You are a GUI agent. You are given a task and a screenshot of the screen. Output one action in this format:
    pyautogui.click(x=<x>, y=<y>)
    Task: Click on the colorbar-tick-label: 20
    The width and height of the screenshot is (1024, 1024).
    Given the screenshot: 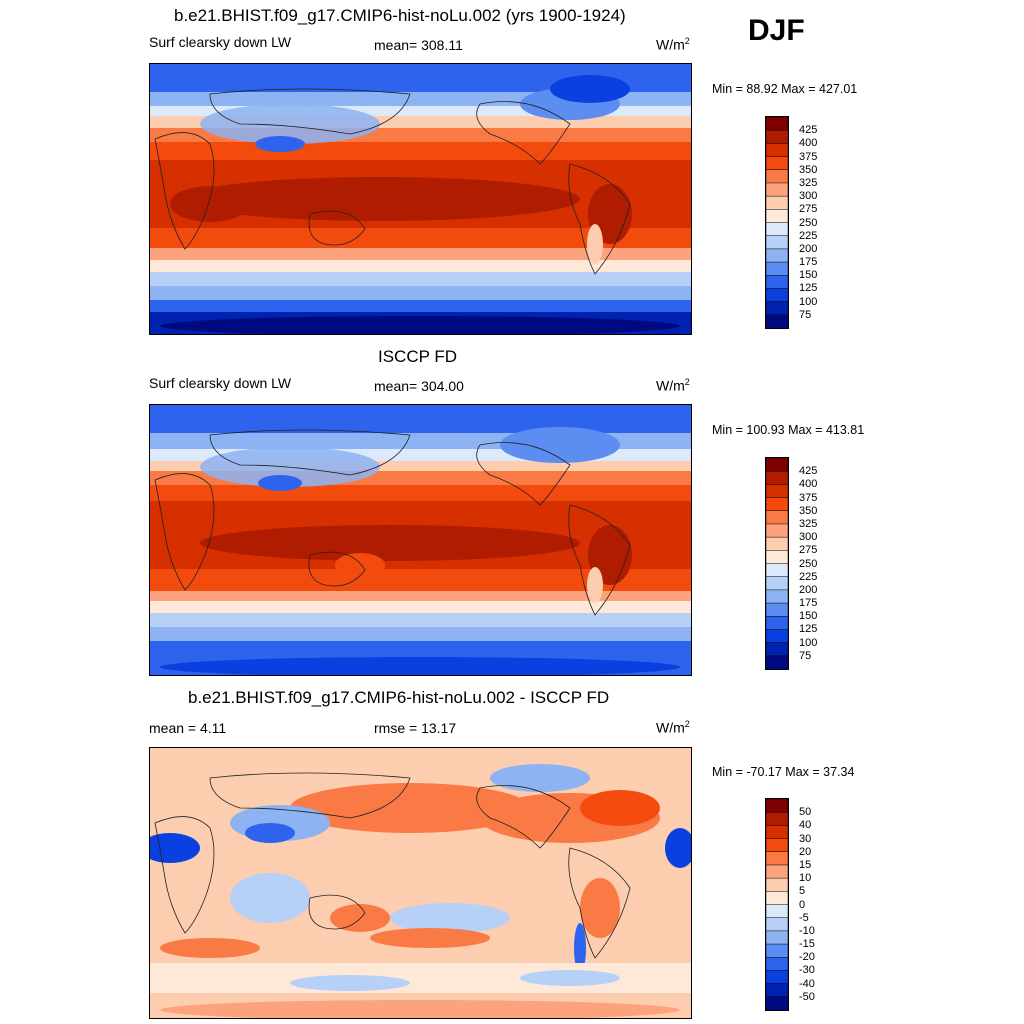 What is the action you would take?
    pyautogui.click(x=805, y=851)
    